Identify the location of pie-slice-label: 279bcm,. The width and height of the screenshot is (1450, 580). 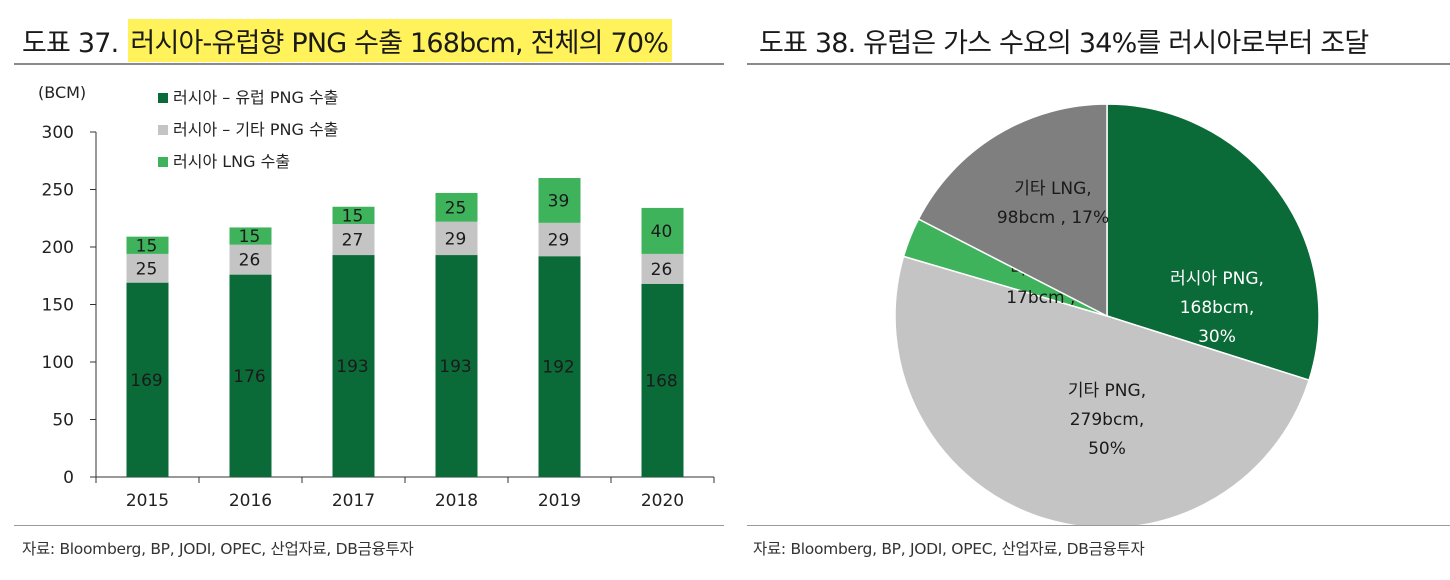
(1107, 420).